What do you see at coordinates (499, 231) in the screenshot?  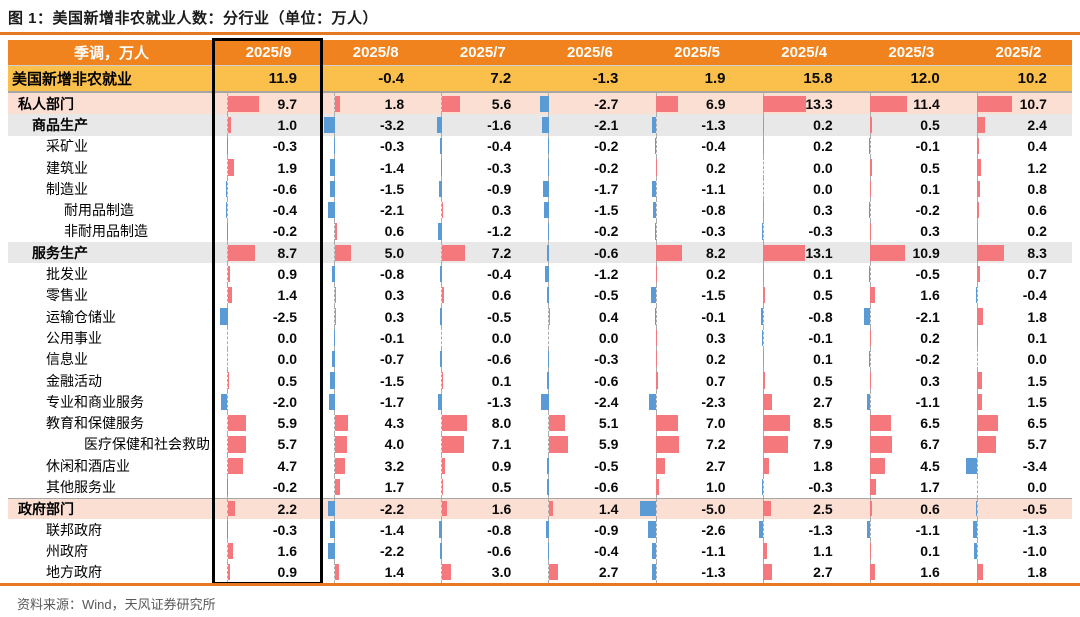 I see `cell-value: -1.2` at bounding box center [499, 231].